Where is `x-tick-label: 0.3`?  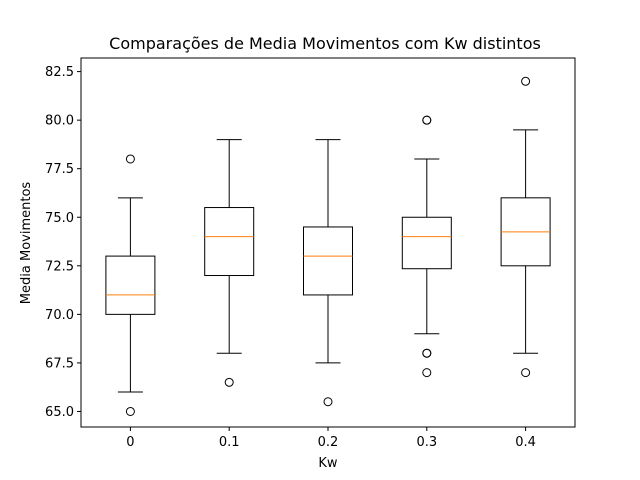
x-tick-label: 0.3 is located at coordinates (426, 442).